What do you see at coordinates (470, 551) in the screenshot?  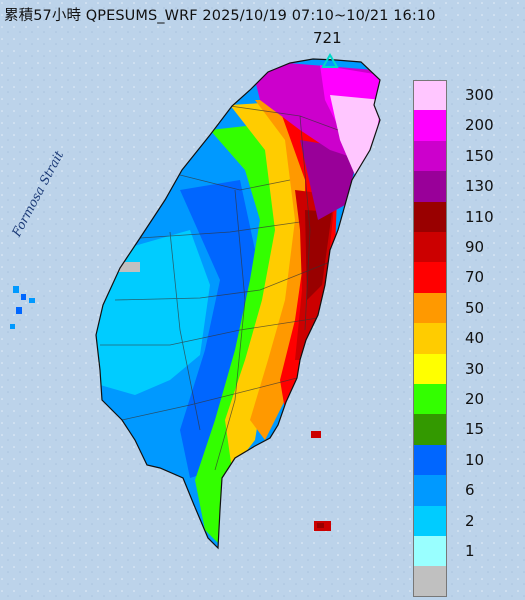 I see `legend-label-1: 1` at bounding box center [470, 551].